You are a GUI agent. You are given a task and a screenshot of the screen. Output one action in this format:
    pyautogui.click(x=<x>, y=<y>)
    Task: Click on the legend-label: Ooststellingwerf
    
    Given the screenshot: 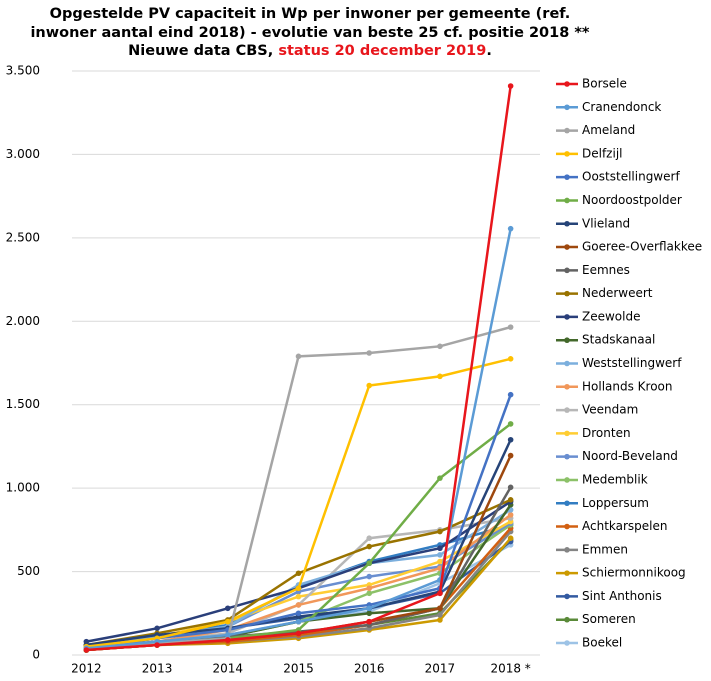 What is the action you would take?
    pyautogui.click(x=631, y=177)
    